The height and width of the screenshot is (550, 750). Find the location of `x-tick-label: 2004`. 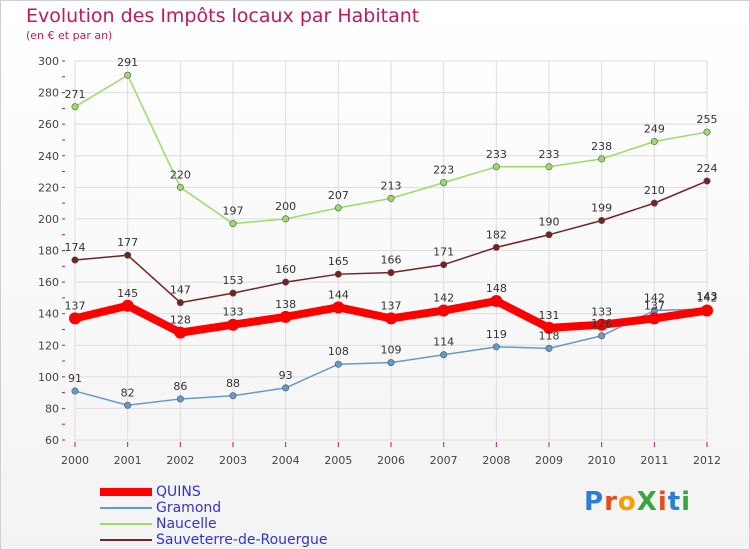

x-tick-label: 2004 is located at coordinates (286, 460).